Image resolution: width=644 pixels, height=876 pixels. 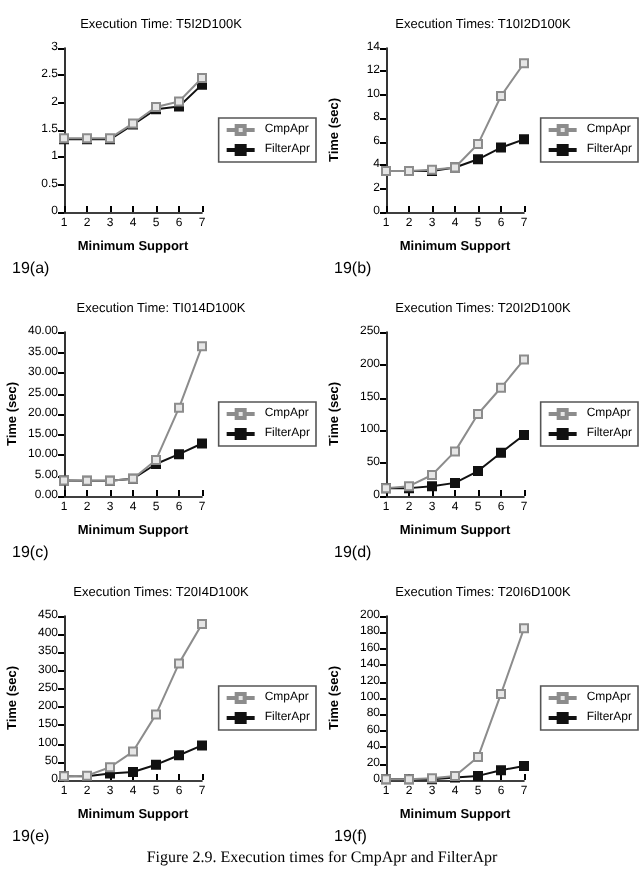 What do you see at coordinates (351, 836) in the screenshot?
I see `text: 19(f)` at bounding box center [351, 836].